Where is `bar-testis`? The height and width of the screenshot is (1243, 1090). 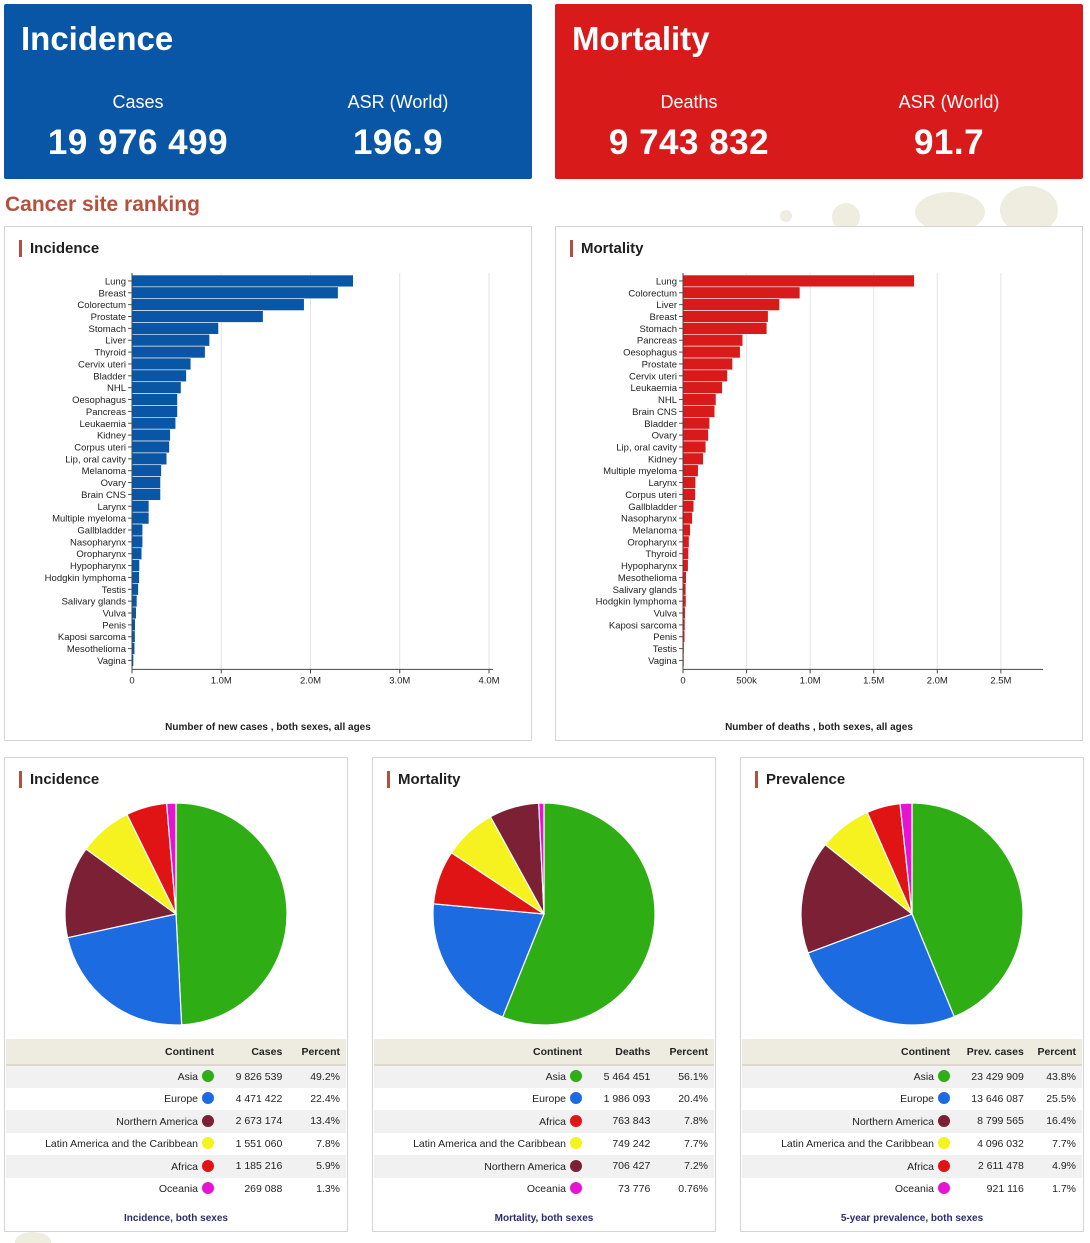
bar-testis is located at coordinates (135, 589).